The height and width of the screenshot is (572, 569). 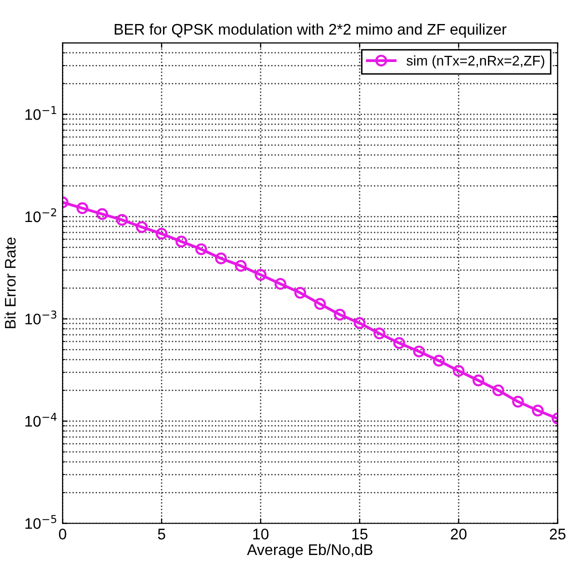 I want to click on x-axis-title: Average Eb/No,dB, so click(x=309, y=551).